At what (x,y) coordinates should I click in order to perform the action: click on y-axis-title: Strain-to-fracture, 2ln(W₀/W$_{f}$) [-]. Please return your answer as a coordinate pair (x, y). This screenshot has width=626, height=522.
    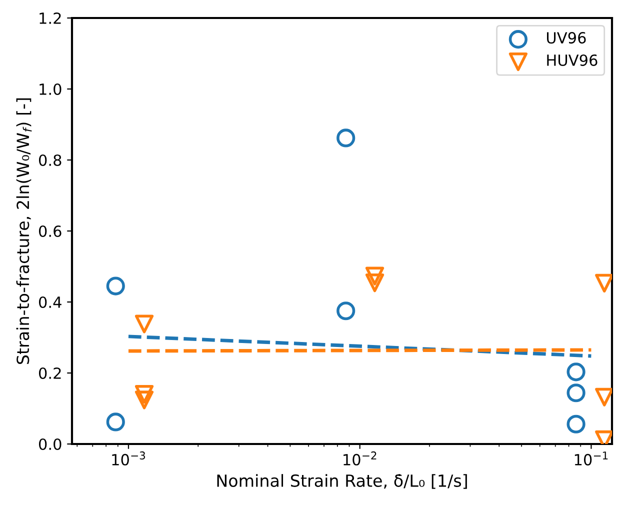
    Looking at the image, I should click on (24, 231).